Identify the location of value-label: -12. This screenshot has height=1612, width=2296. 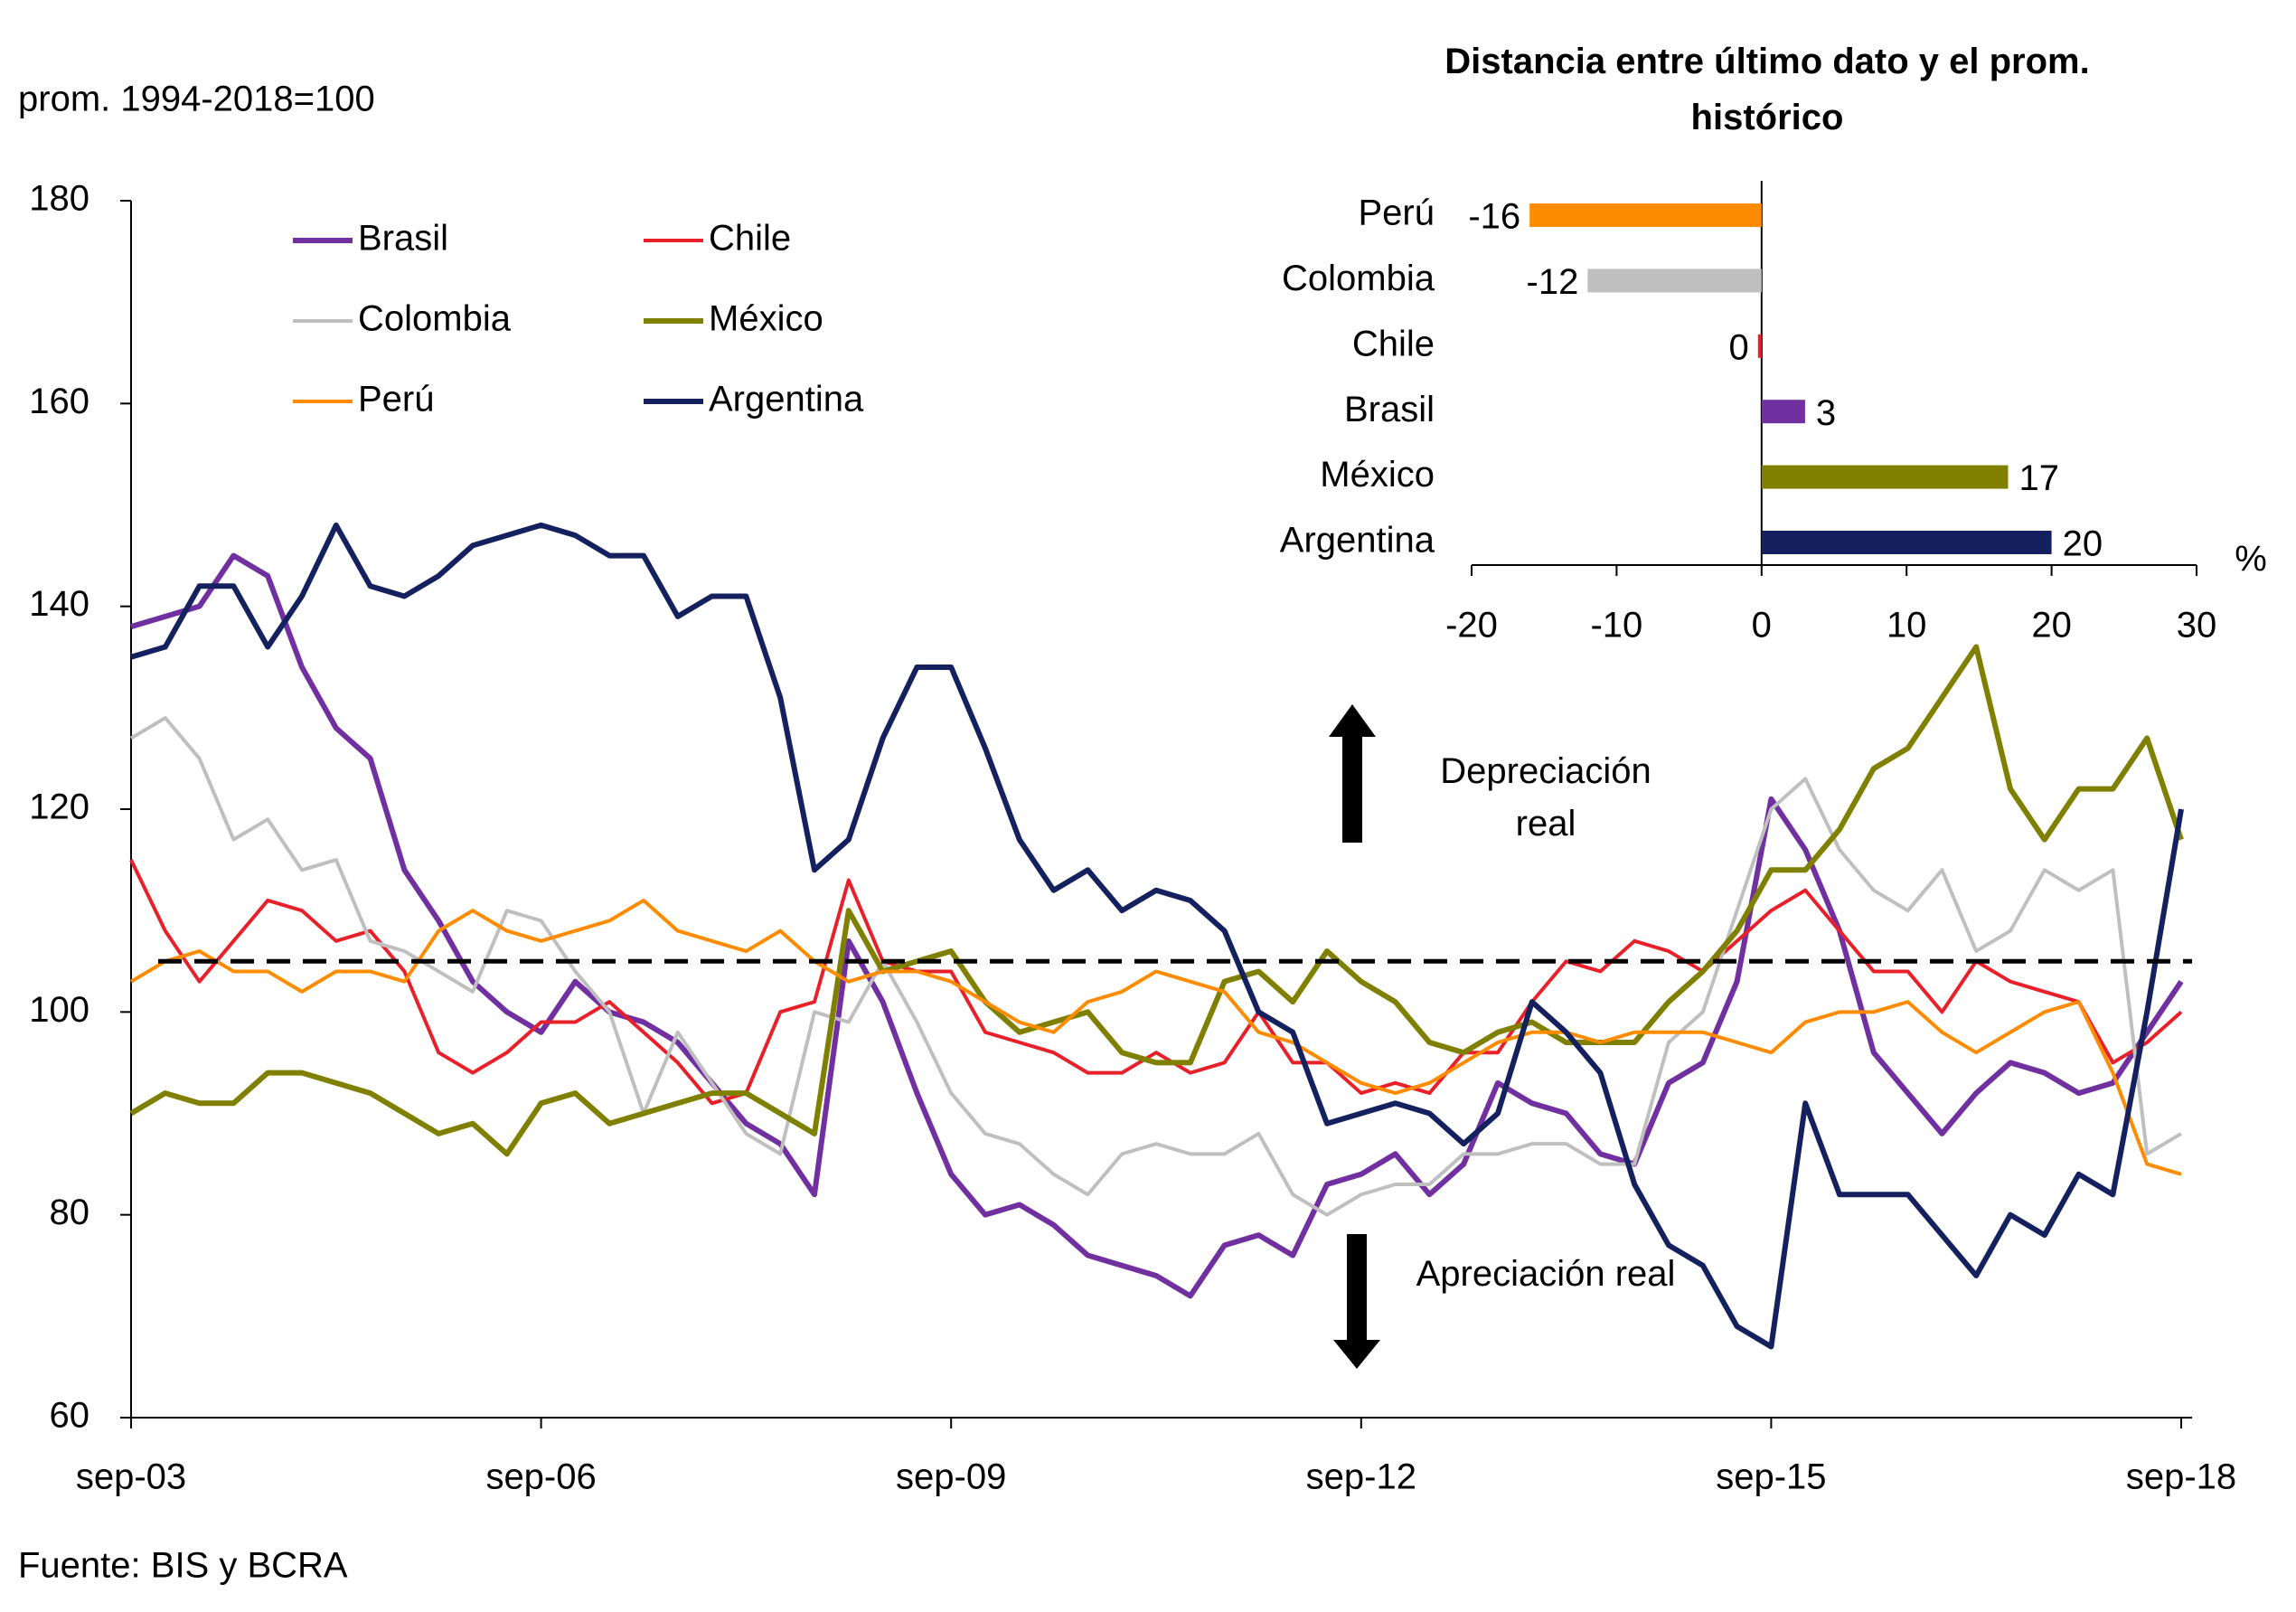
(1553, 282).